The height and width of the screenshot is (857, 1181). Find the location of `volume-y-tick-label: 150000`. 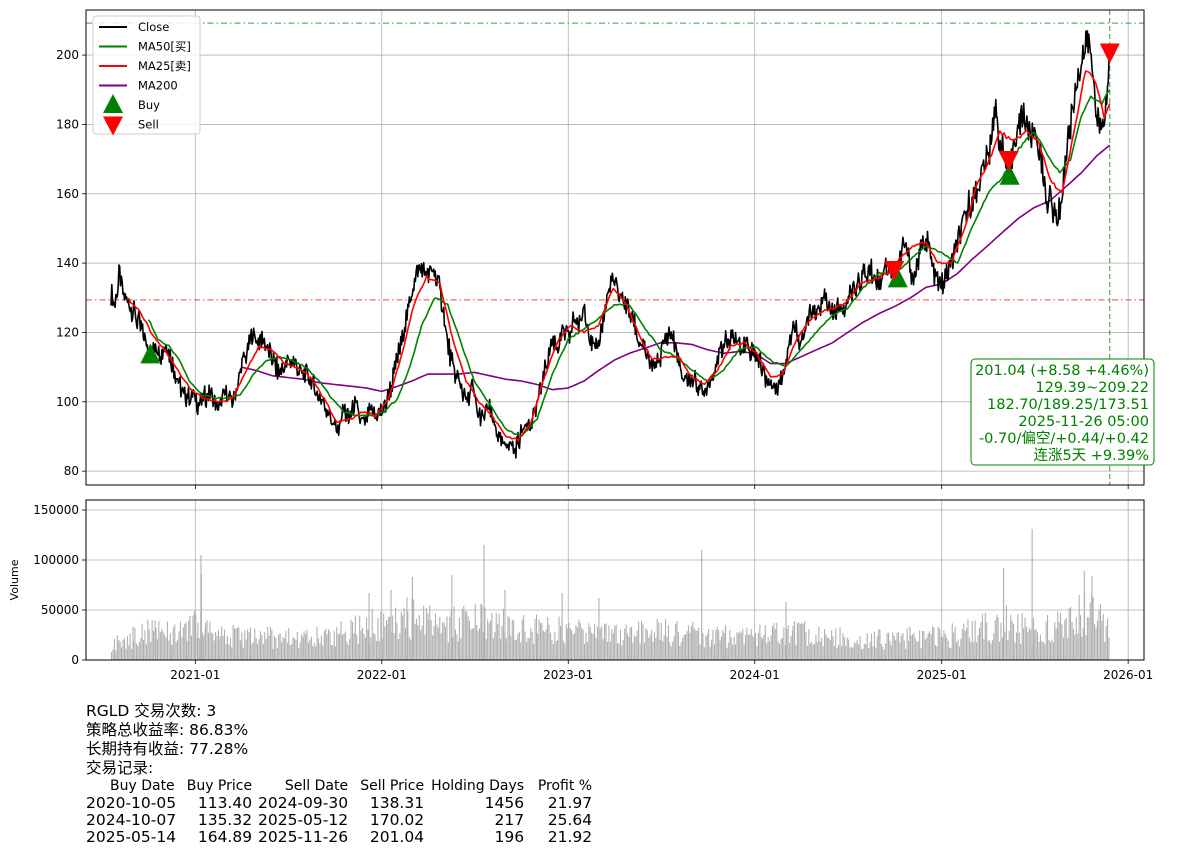

volume-y-tick-label: 150000 is located at coordinates (56, 510).